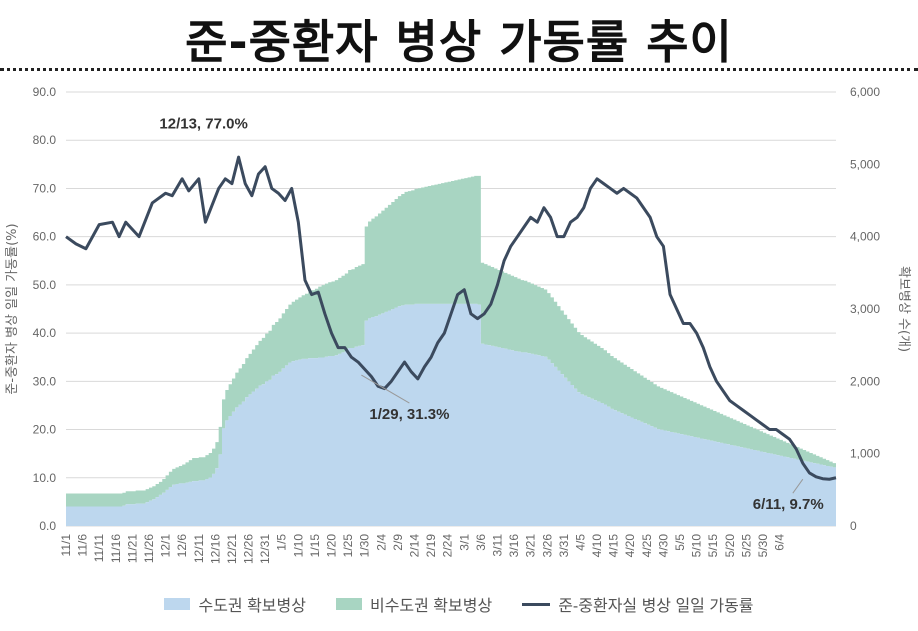 Image resolution: width=918 pixels, height=631 pixels. What do you see at coordinates (531, 546) in the screenshot?
I see `x-tick-label: 3/21` at bounding box center [531, 546].